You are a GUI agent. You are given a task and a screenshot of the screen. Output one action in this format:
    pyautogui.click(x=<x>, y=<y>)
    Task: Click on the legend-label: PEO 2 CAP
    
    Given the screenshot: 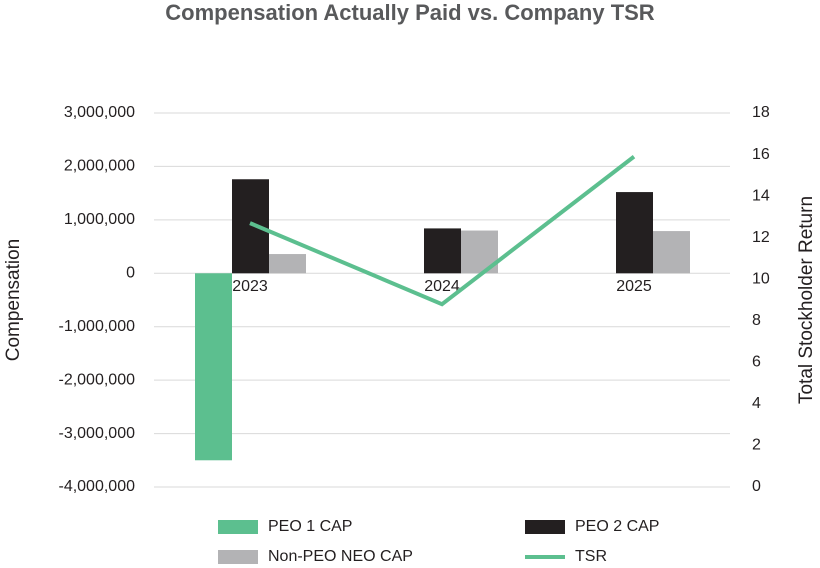 What is the action you would take?
    pyautogui.click(x=617, y=526)
    